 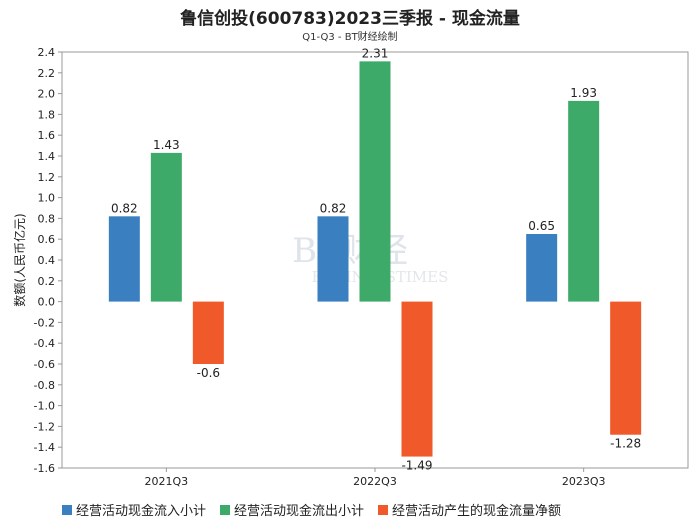 What do you see at coordinates (19, 259) in the screenshot?
I see `y-axis-label: 数额(人民币亿元)` at bounding box center [19, 259].